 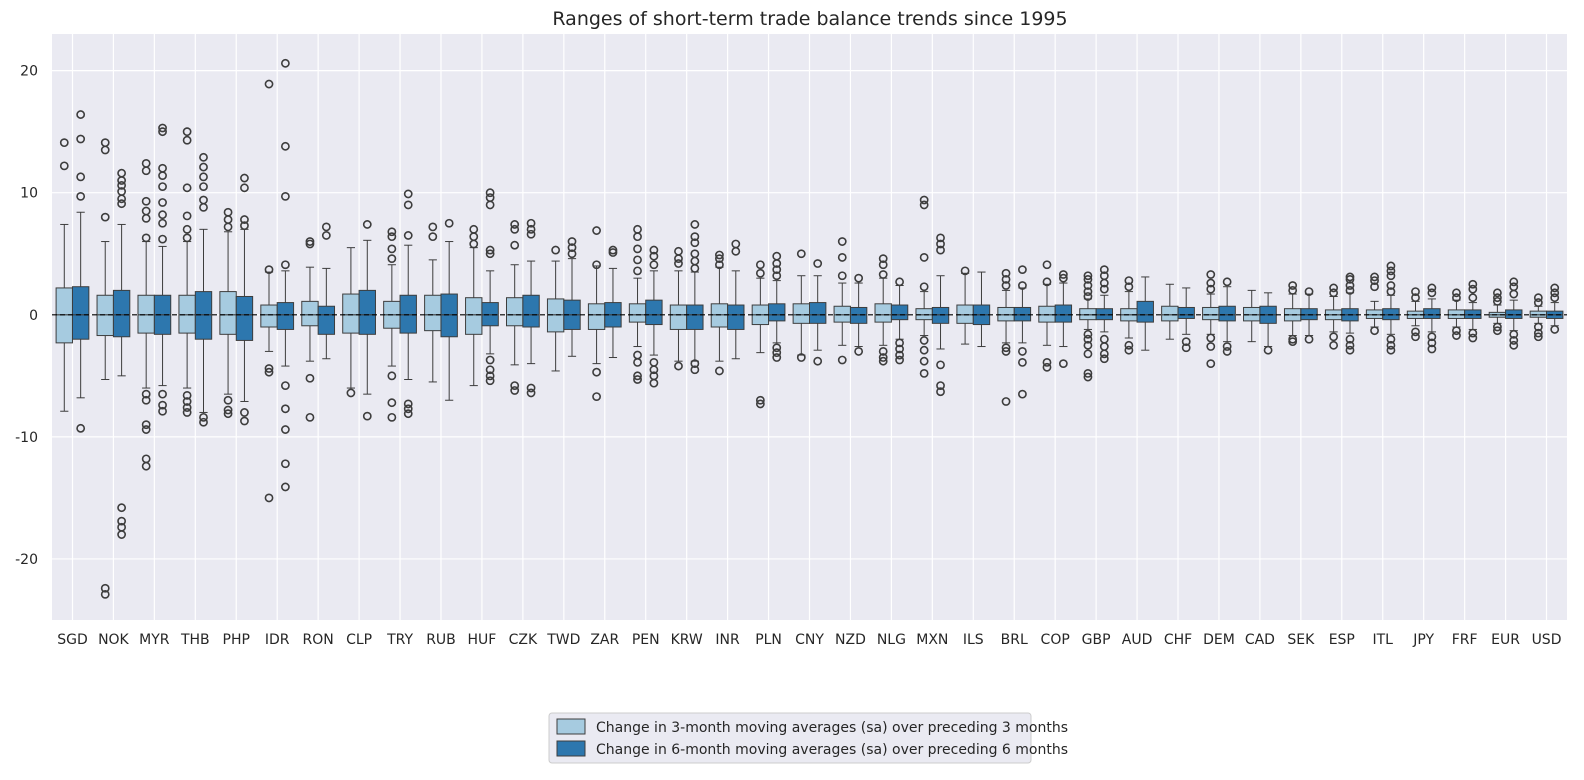 I want to click on box-nok-3m, so click(x=105, y=368).